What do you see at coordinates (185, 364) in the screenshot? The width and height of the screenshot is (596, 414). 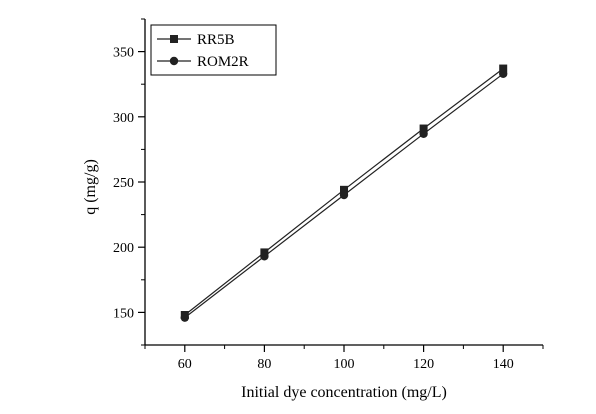 I see `x-tick-label: 60` at bounding box center [185, 364].